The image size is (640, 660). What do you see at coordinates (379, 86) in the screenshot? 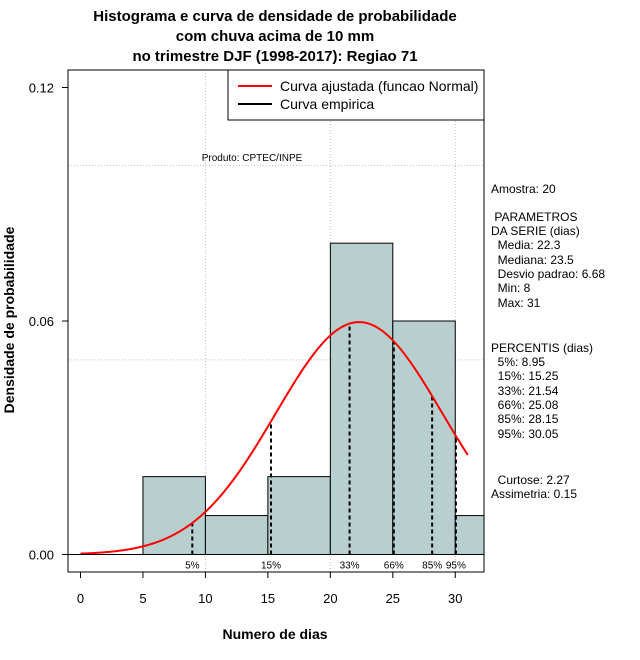
I see `legend-label-normal: Curva ajustada (funcao Normal)` at bounding box center [379, 86].